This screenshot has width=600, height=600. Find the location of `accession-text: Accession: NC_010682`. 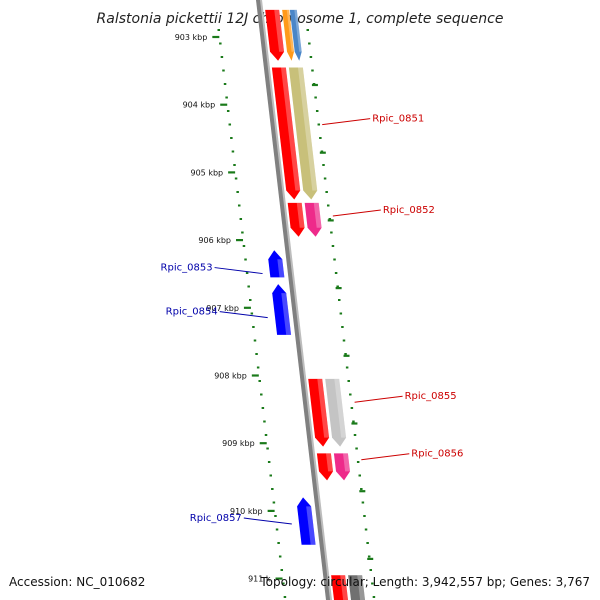

accession-text: Accession: NC_010682 is located at coordinates (77, 582).